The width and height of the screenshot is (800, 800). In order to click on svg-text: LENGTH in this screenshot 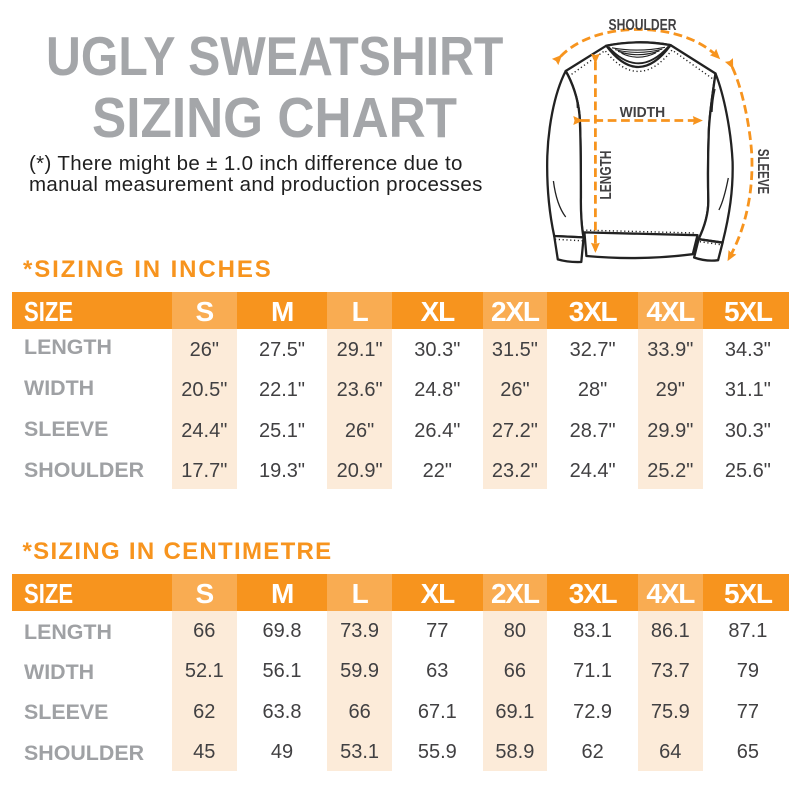, I will do `click(606, 175)`.